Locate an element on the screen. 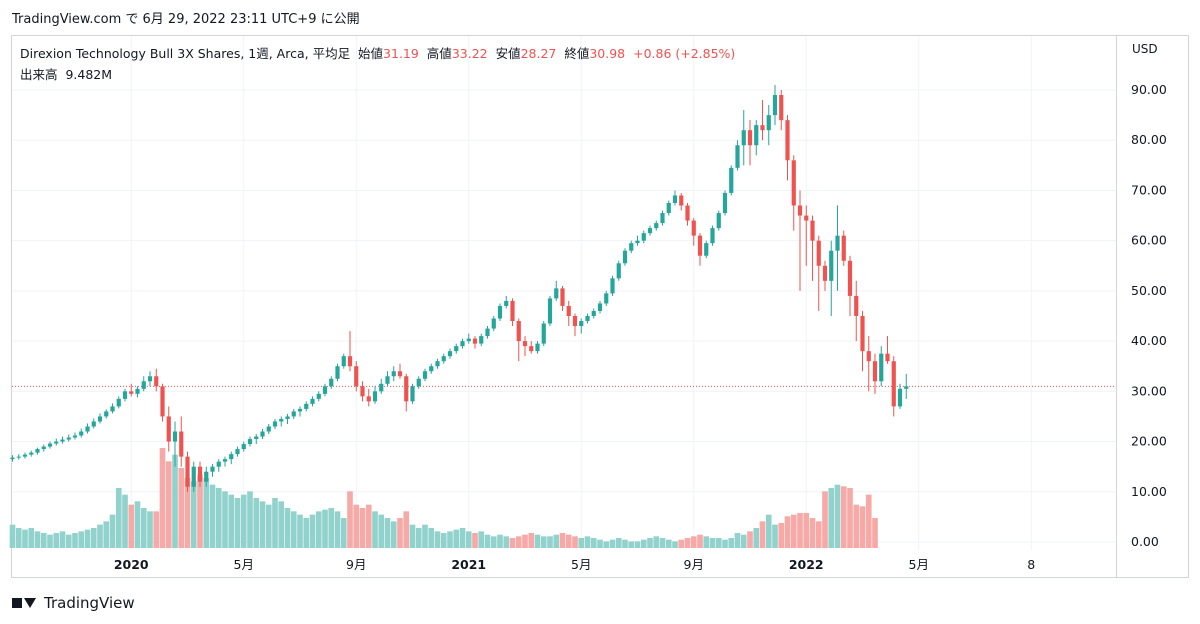 This screenshot has height=624, width=1200. footer-brand: TradingView is located at coordinates (73, 603).